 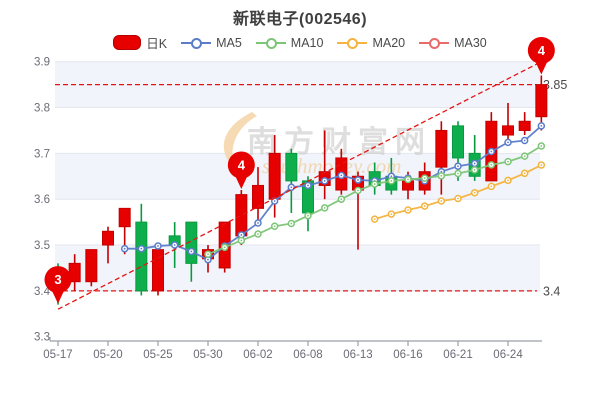 What do you see at coordinates (42, 292) in the screenshot?
I see `y-axis-label: 3.4` at bounding box center [42, 292].